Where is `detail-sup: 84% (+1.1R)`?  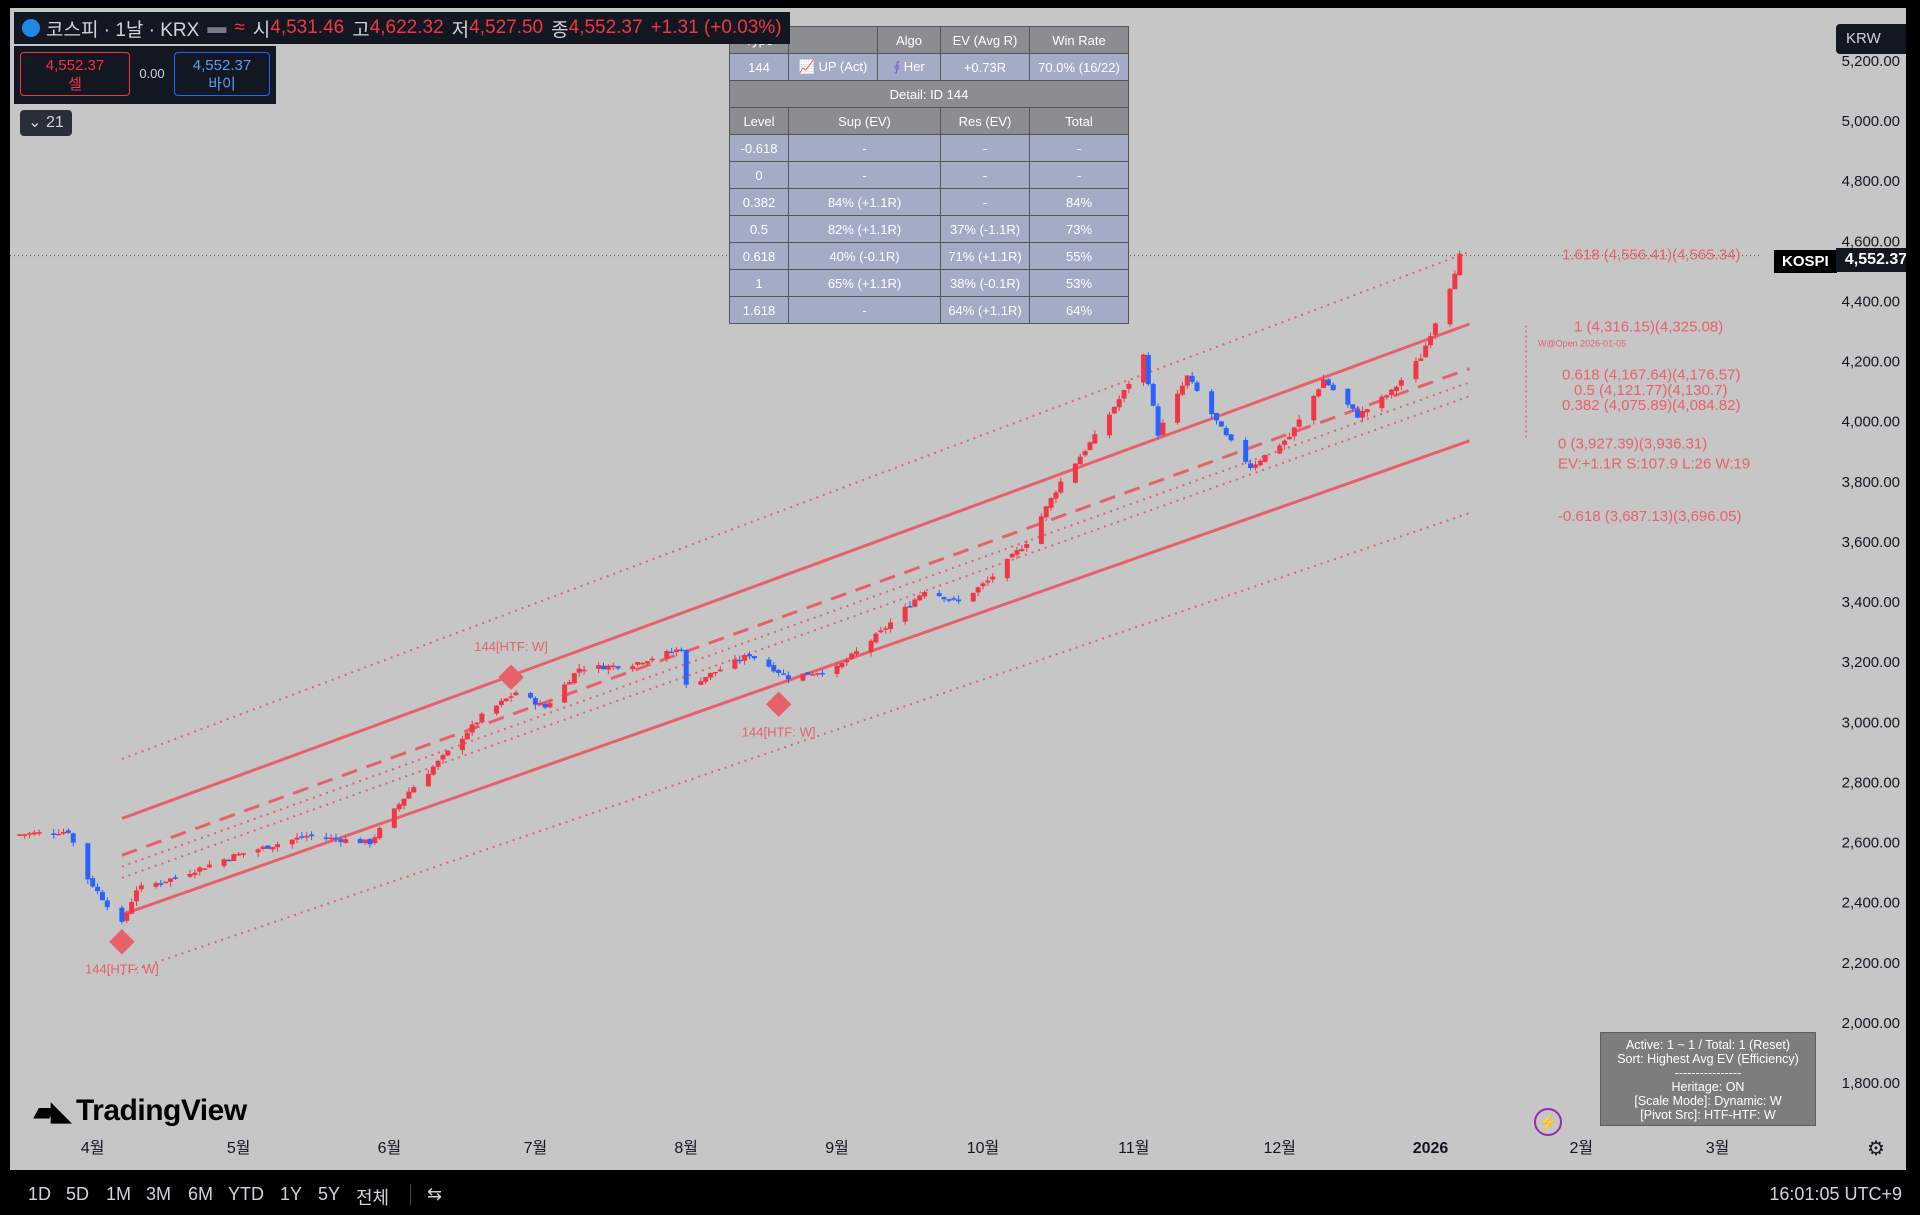 detail-sup: 84% (+1.1R) is located at coordinates (864, 202).